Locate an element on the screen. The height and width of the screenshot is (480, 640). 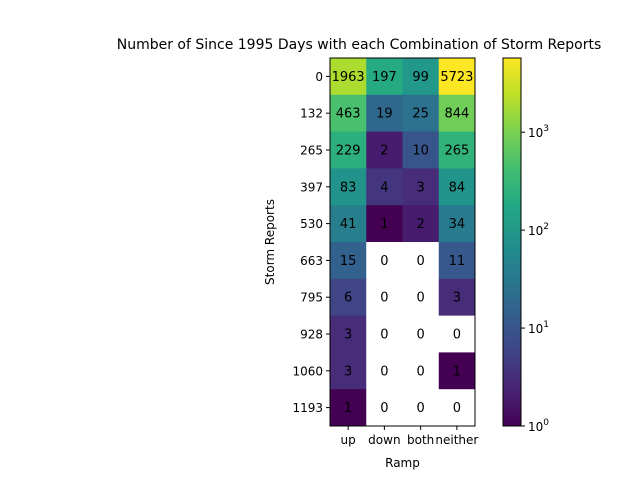
cell-value-label: 41 is located at coordinates (348, 224).